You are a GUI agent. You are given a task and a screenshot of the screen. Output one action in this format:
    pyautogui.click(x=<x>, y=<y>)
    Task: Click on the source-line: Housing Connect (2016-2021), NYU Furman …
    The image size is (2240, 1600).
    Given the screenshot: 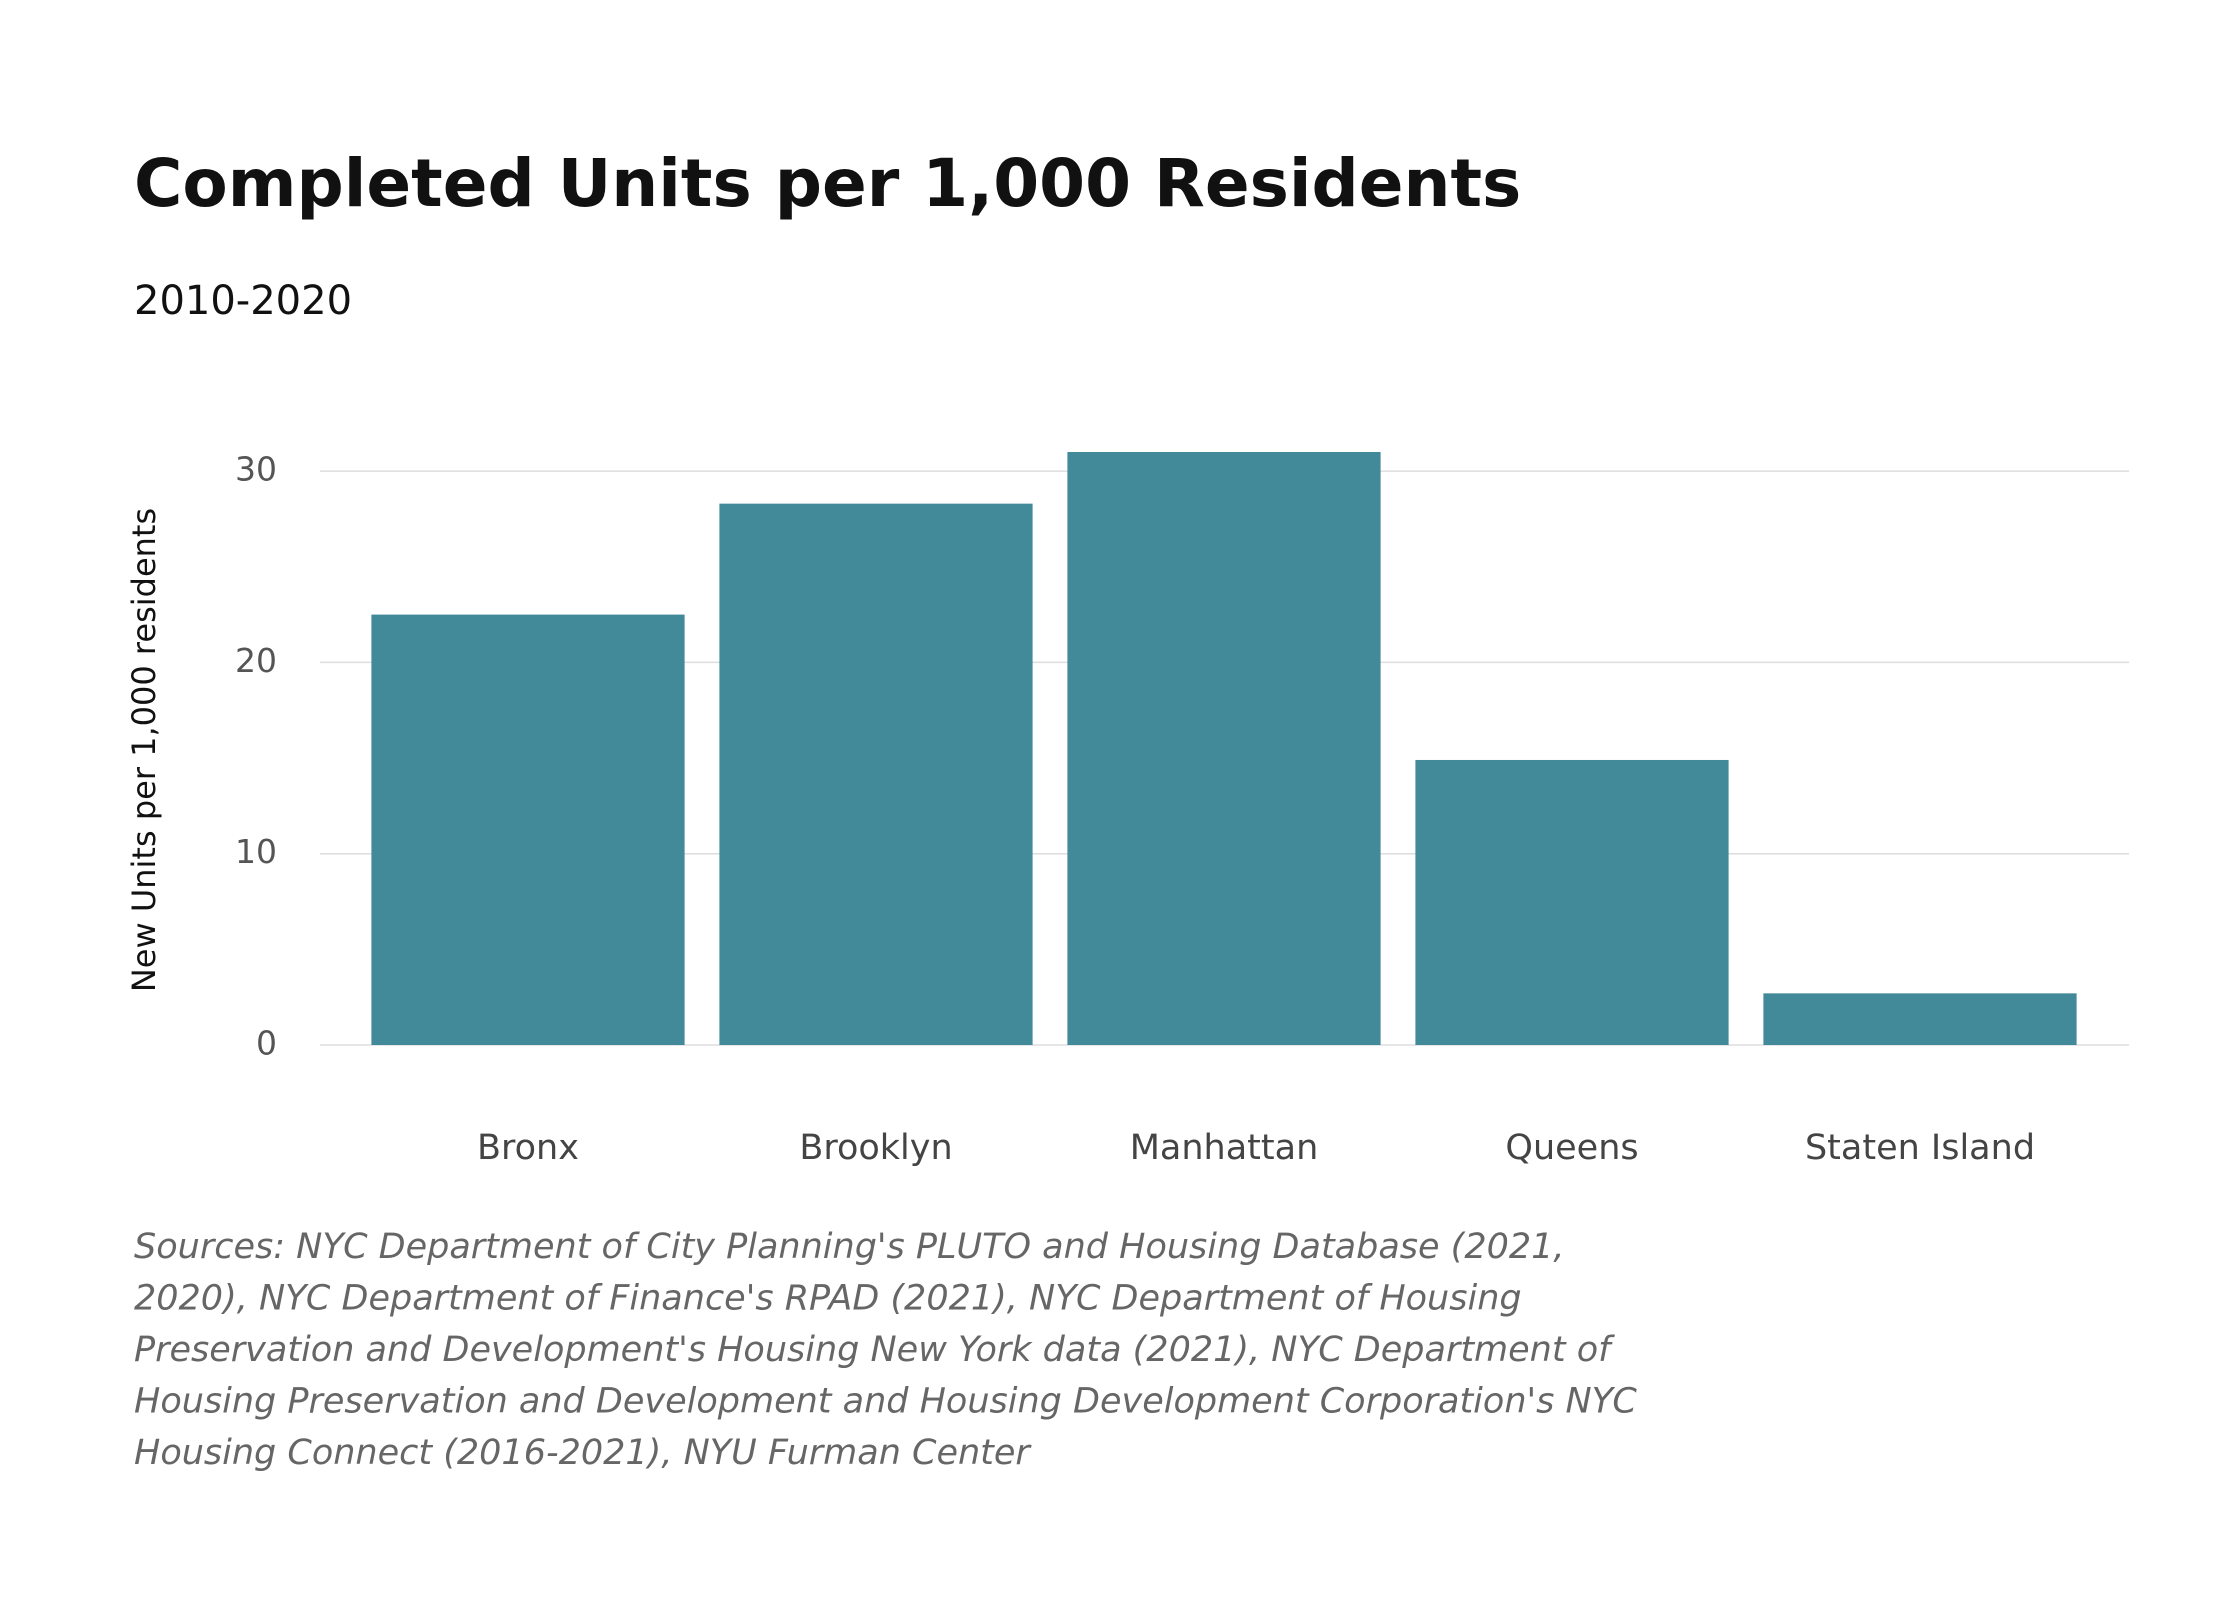 What is the action you would take?
    pyautogui.click(x=583, y=1453)
    